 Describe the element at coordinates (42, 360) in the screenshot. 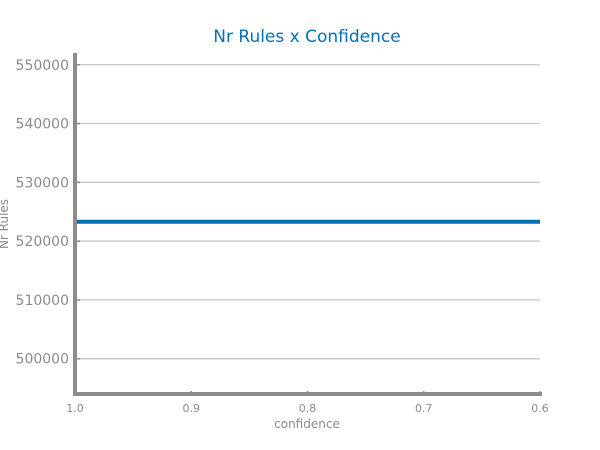

I see `y-tick-label: 500000` at that location.